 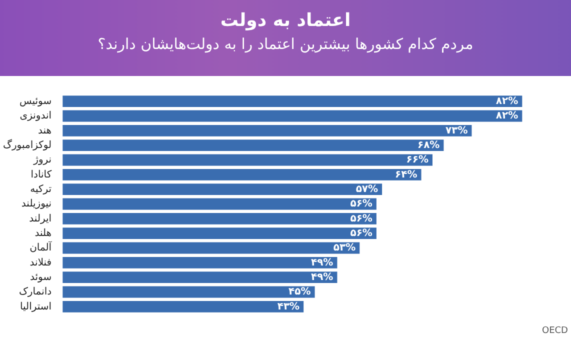 I want to click on data-label: ۷۳%, so click(x=456, y=130).